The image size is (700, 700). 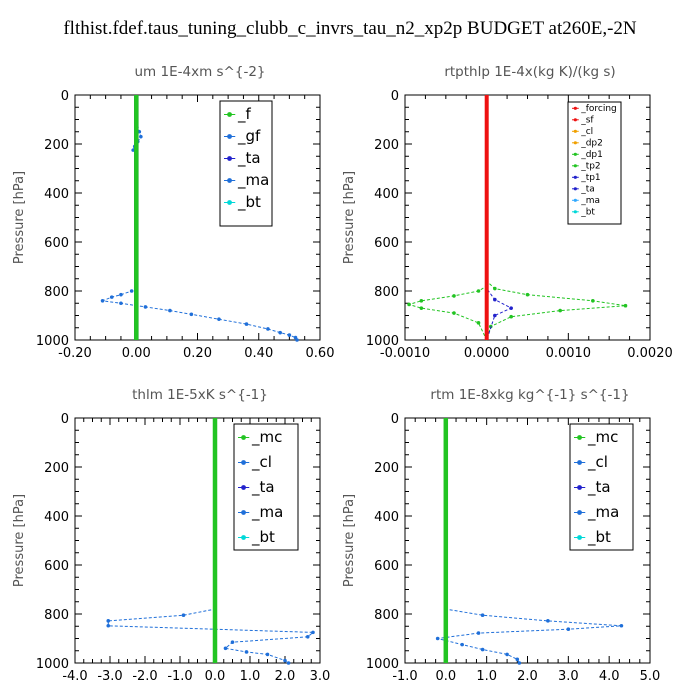 I want to click on plot-frame, so click(x=197, y=217).